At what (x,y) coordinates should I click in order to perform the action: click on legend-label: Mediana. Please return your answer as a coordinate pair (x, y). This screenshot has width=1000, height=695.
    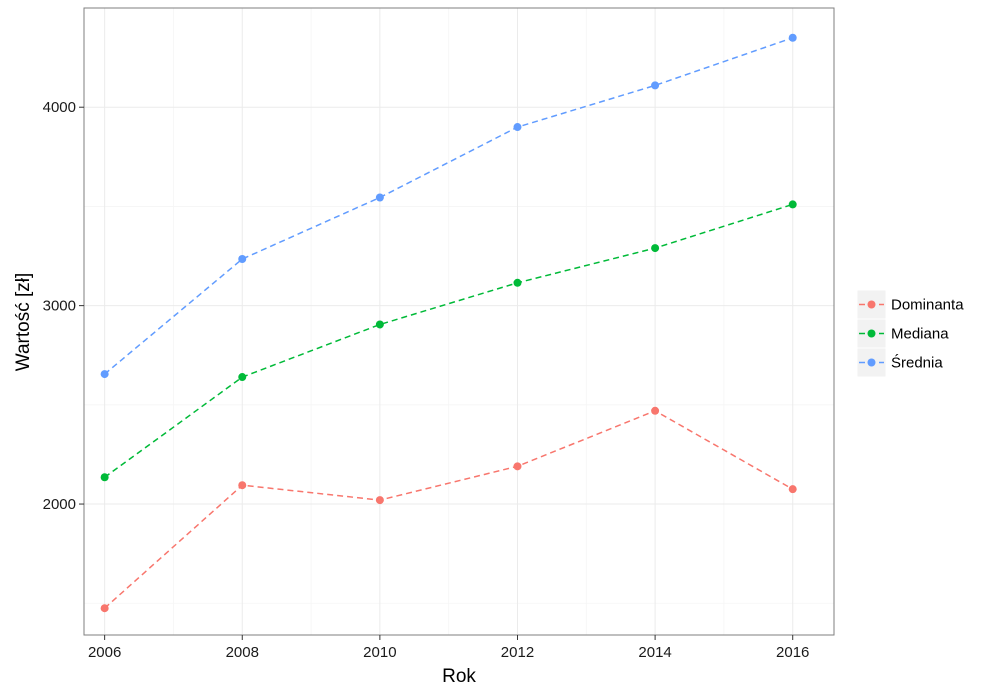
    Looking at the image, I should click on (920, 334).